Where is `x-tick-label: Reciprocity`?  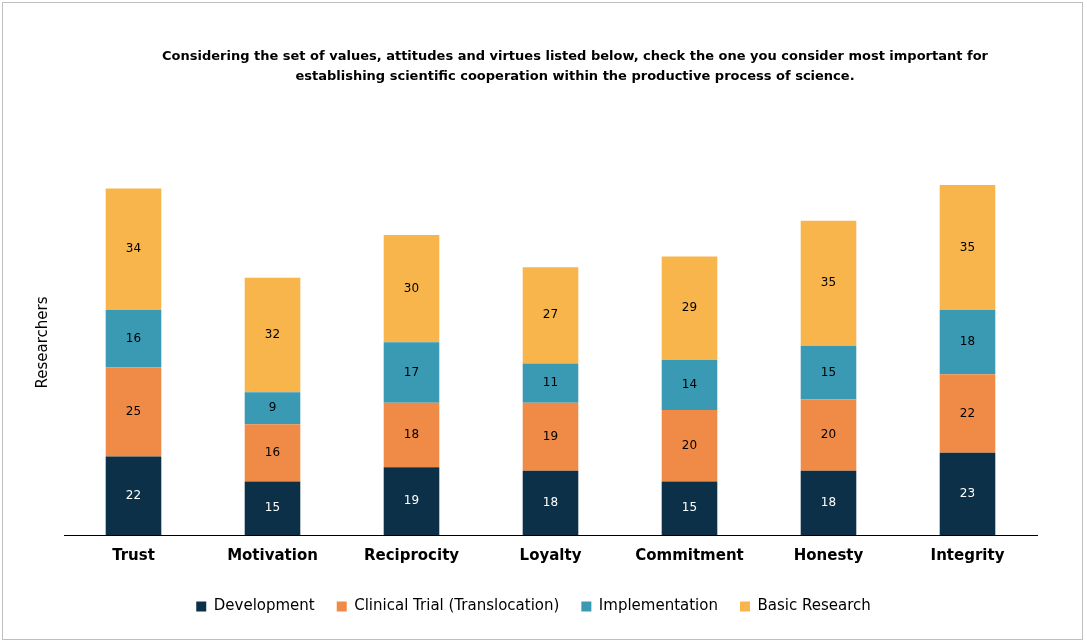
x-tick-label: Reciprocity is located at coordinates (411, 554).